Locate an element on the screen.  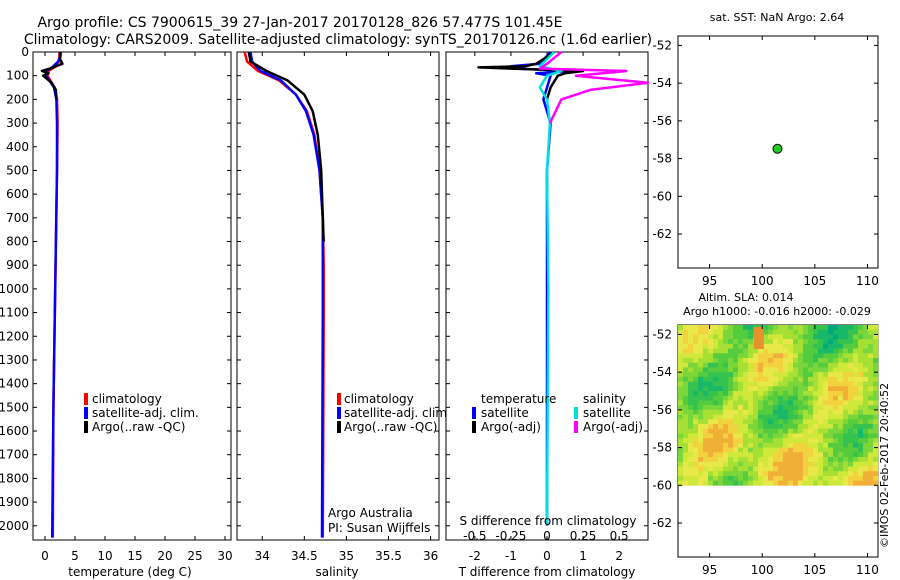
depth-tick-label: 1700 is located at coordinates (14, 455).